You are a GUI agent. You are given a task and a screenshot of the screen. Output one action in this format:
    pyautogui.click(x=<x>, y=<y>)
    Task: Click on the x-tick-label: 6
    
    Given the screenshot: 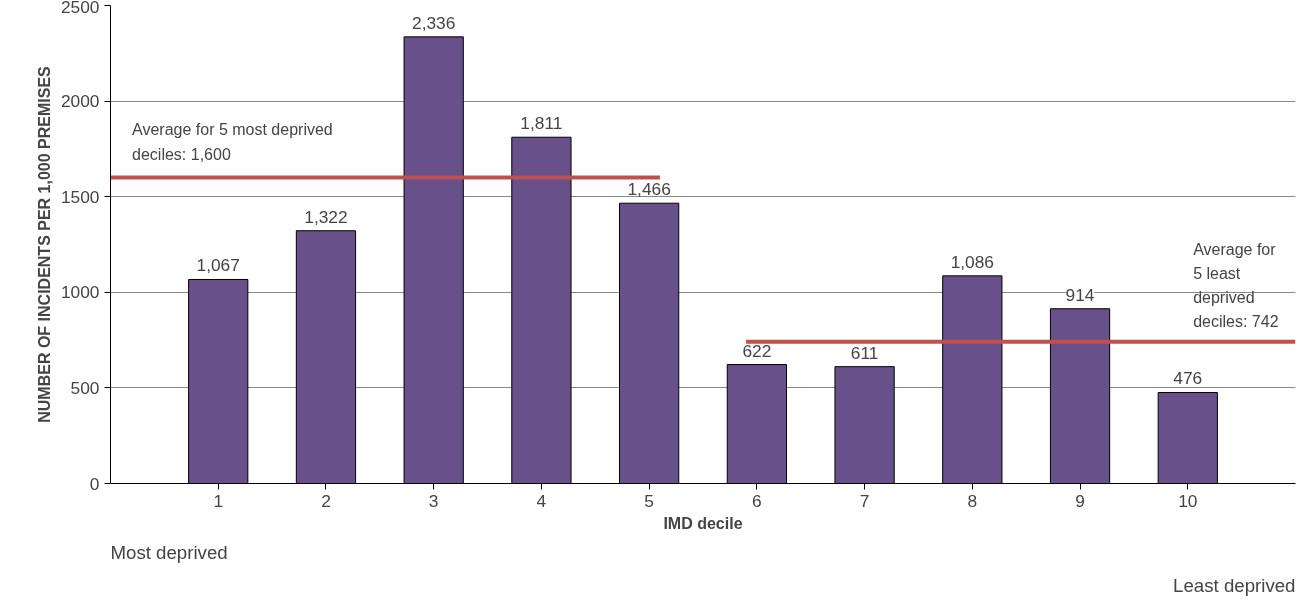 What is the action you would take?
    pyautogui.click(x=757, y=500)
    